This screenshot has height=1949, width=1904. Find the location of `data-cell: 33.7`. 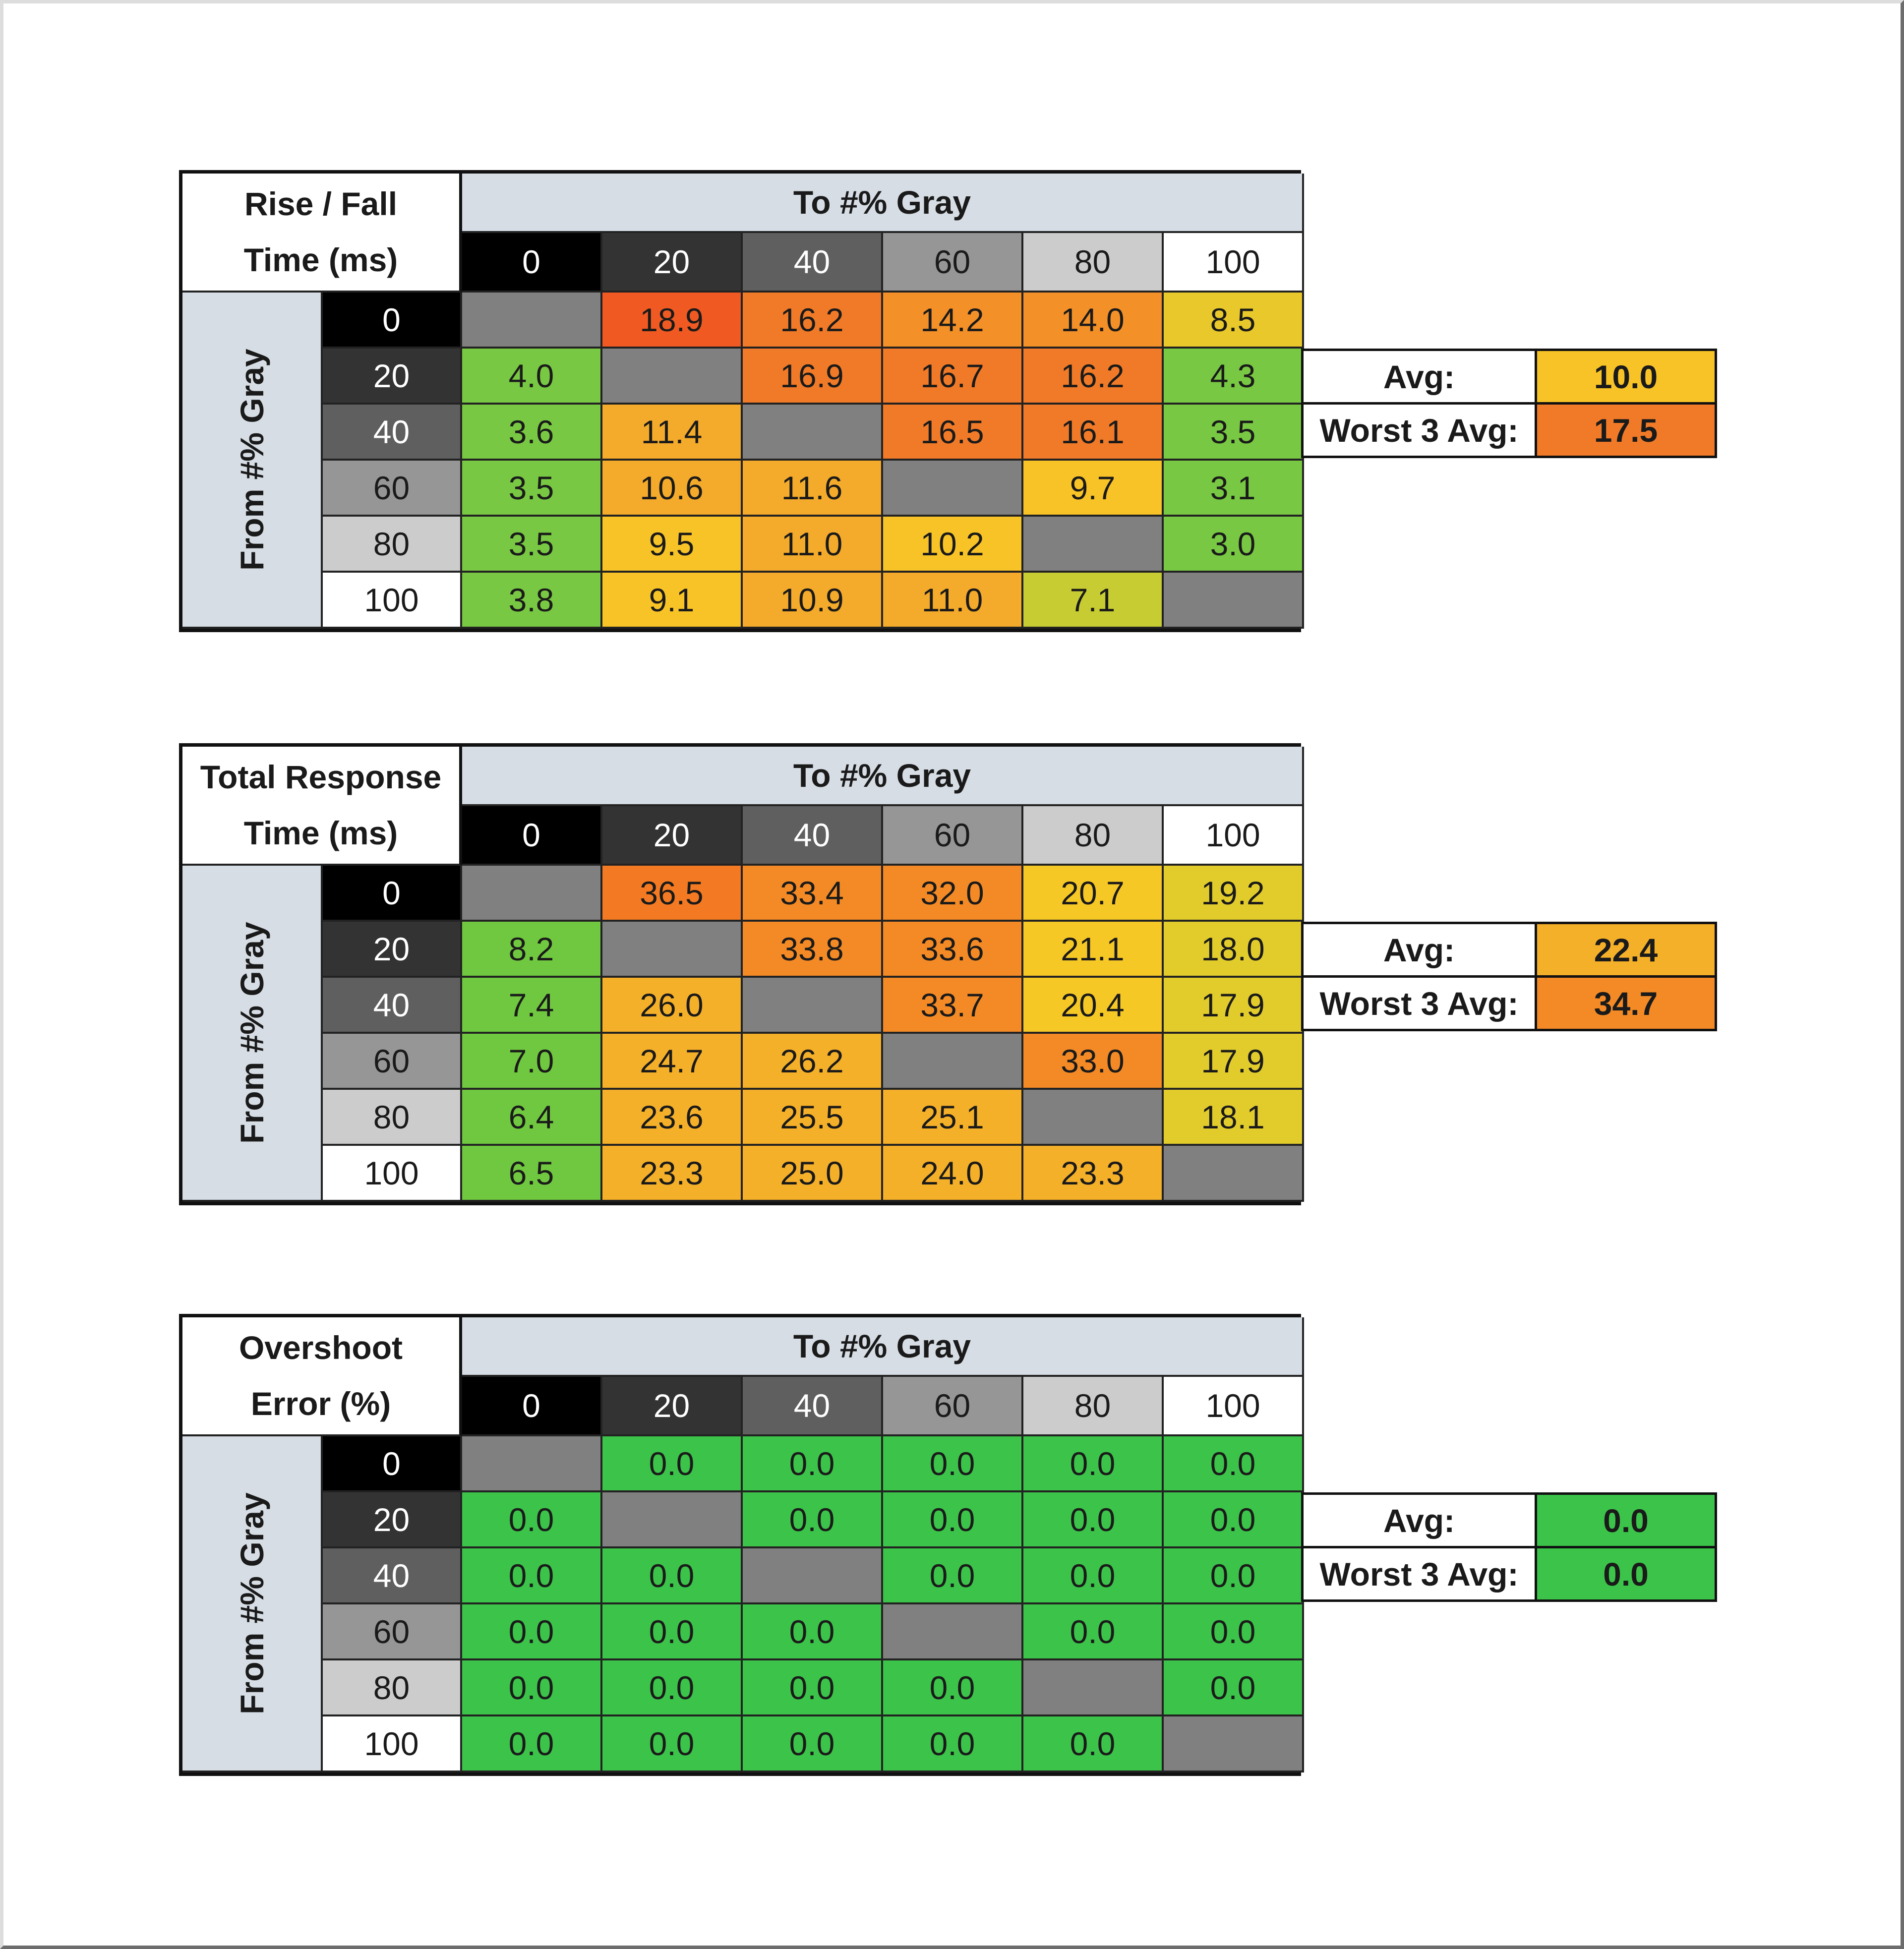

data-cell: 33.7 is located at coordinates (953, 1006).